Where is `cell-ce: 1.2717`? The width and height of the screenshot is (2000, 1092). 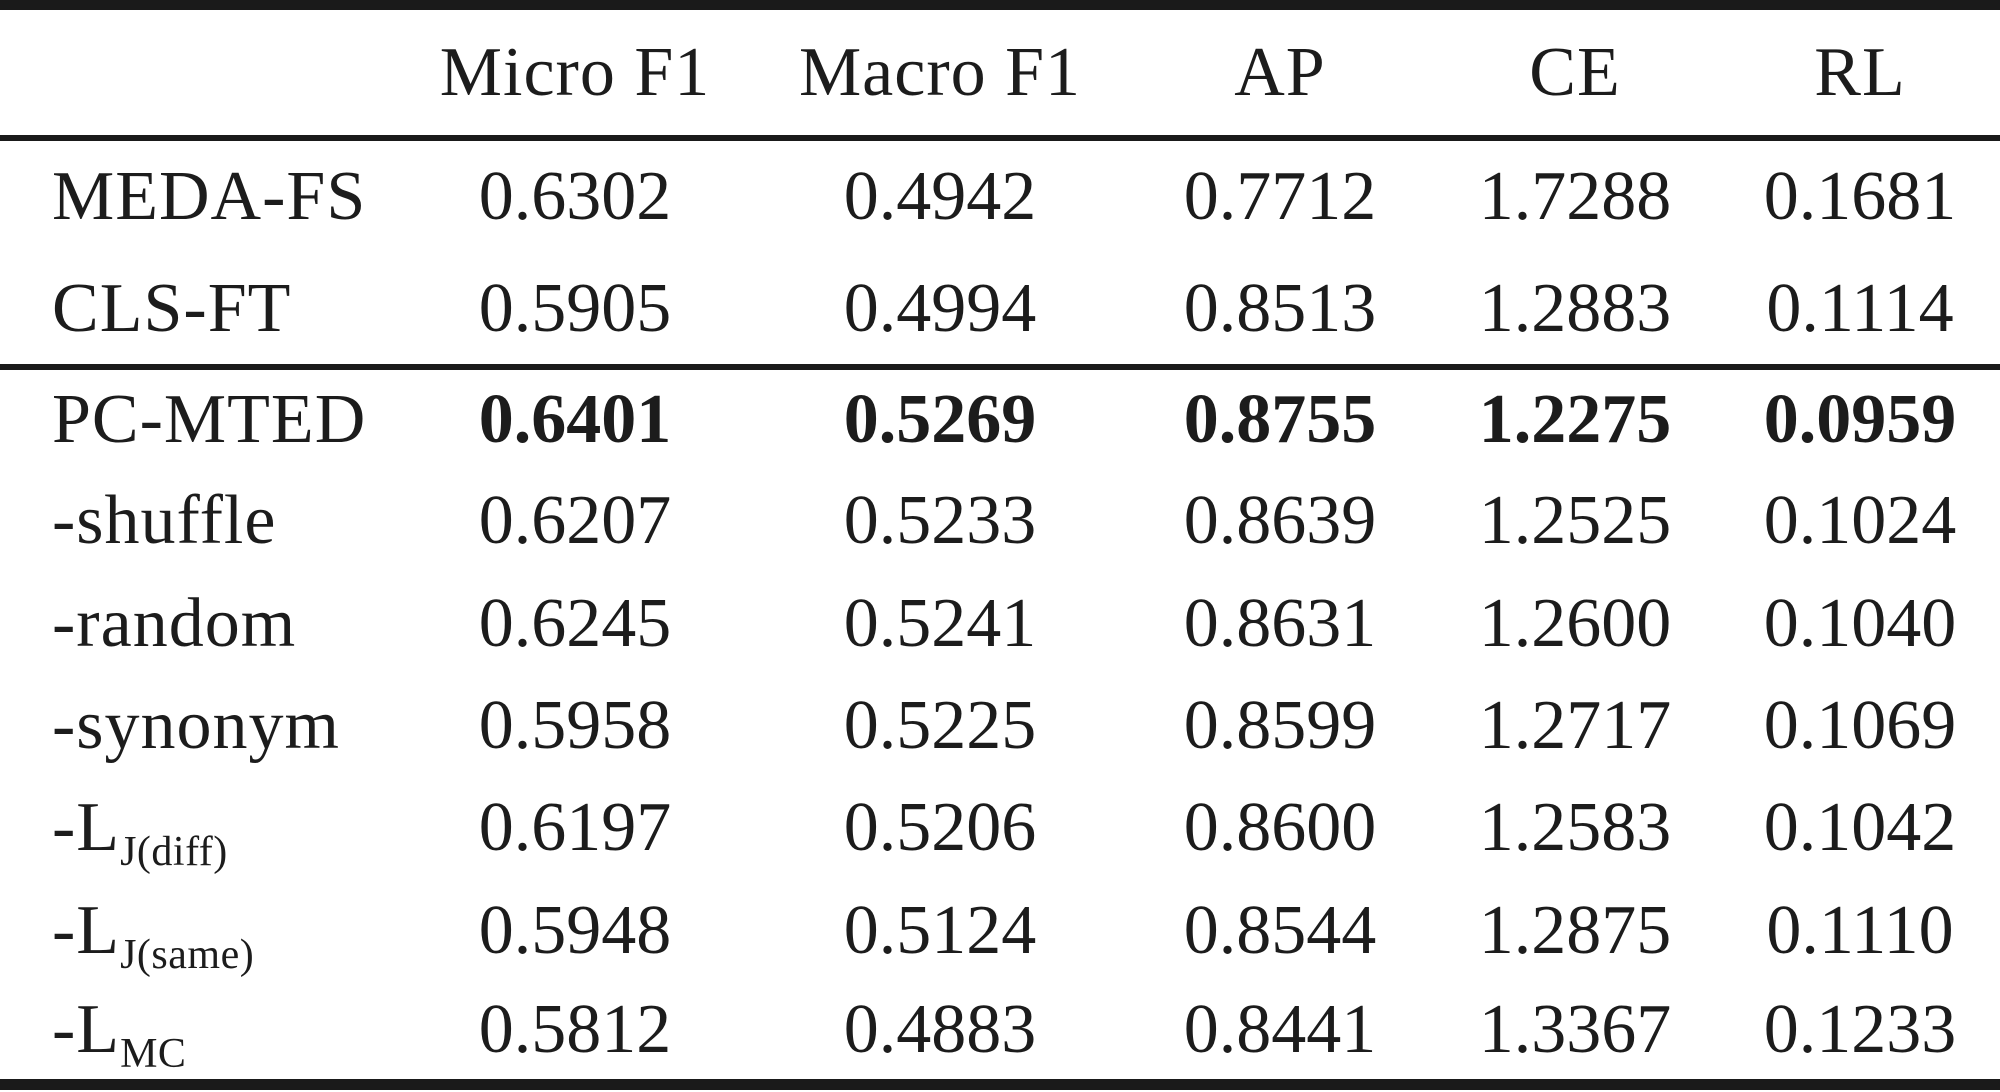
cell-ce: 1.2717 is located at coordinates (1575, 725).